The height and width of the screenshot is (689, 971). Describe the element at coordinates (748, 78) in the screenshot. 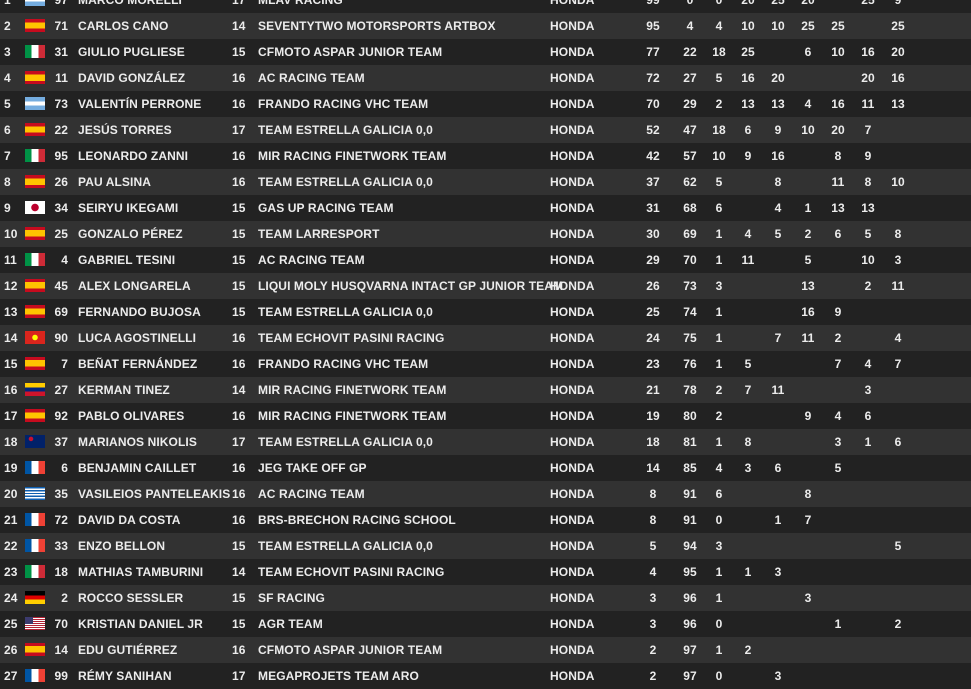

I see `race-points-cell: 16` at that location.